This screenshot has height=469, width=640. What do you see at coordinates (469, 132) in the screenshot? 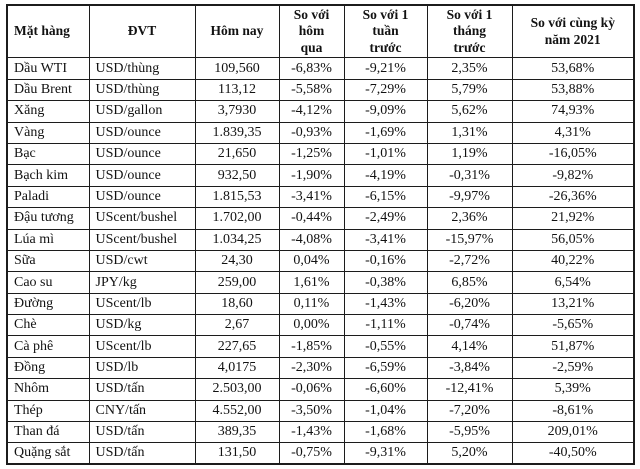
I see `vs-month-cell: 1,31%` at bounding box center [469, 132].